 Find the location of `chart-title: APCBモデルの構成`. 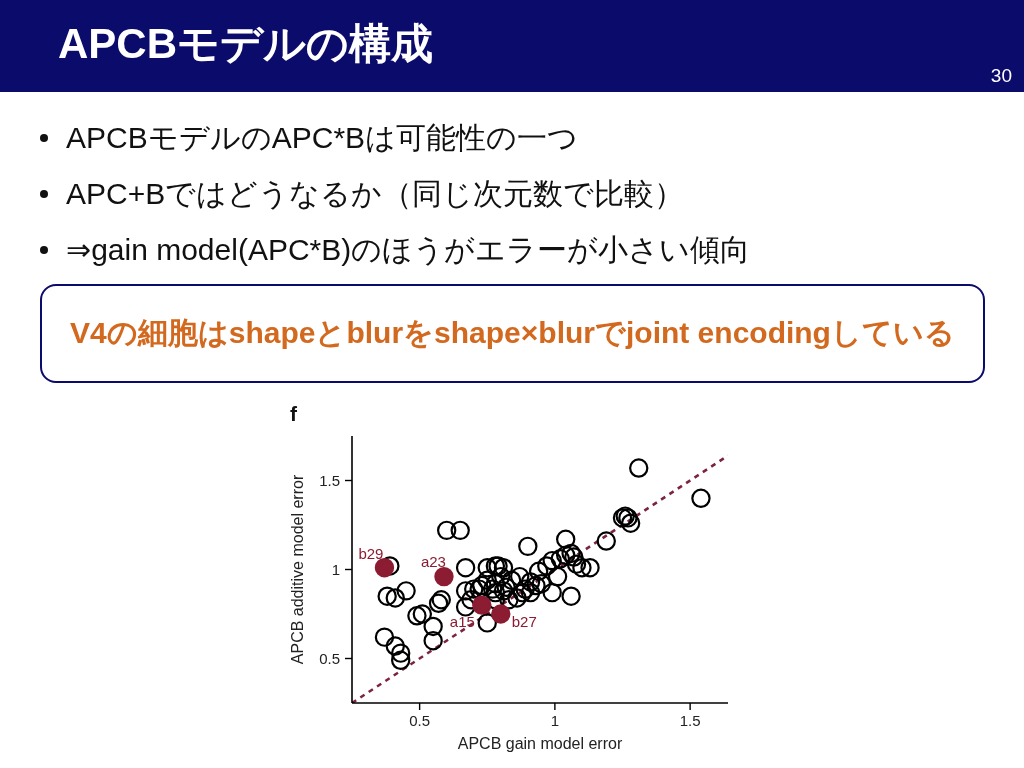

chart-title: APCBモデルの構成 is located at coordinates (246, 44).